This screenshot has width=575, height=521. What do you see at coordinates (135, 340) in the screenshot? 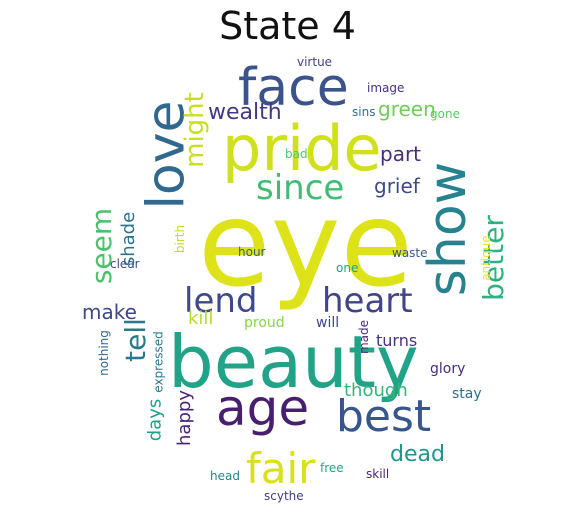
I see `cloud-word: tell` at bounding box center [135, 340].